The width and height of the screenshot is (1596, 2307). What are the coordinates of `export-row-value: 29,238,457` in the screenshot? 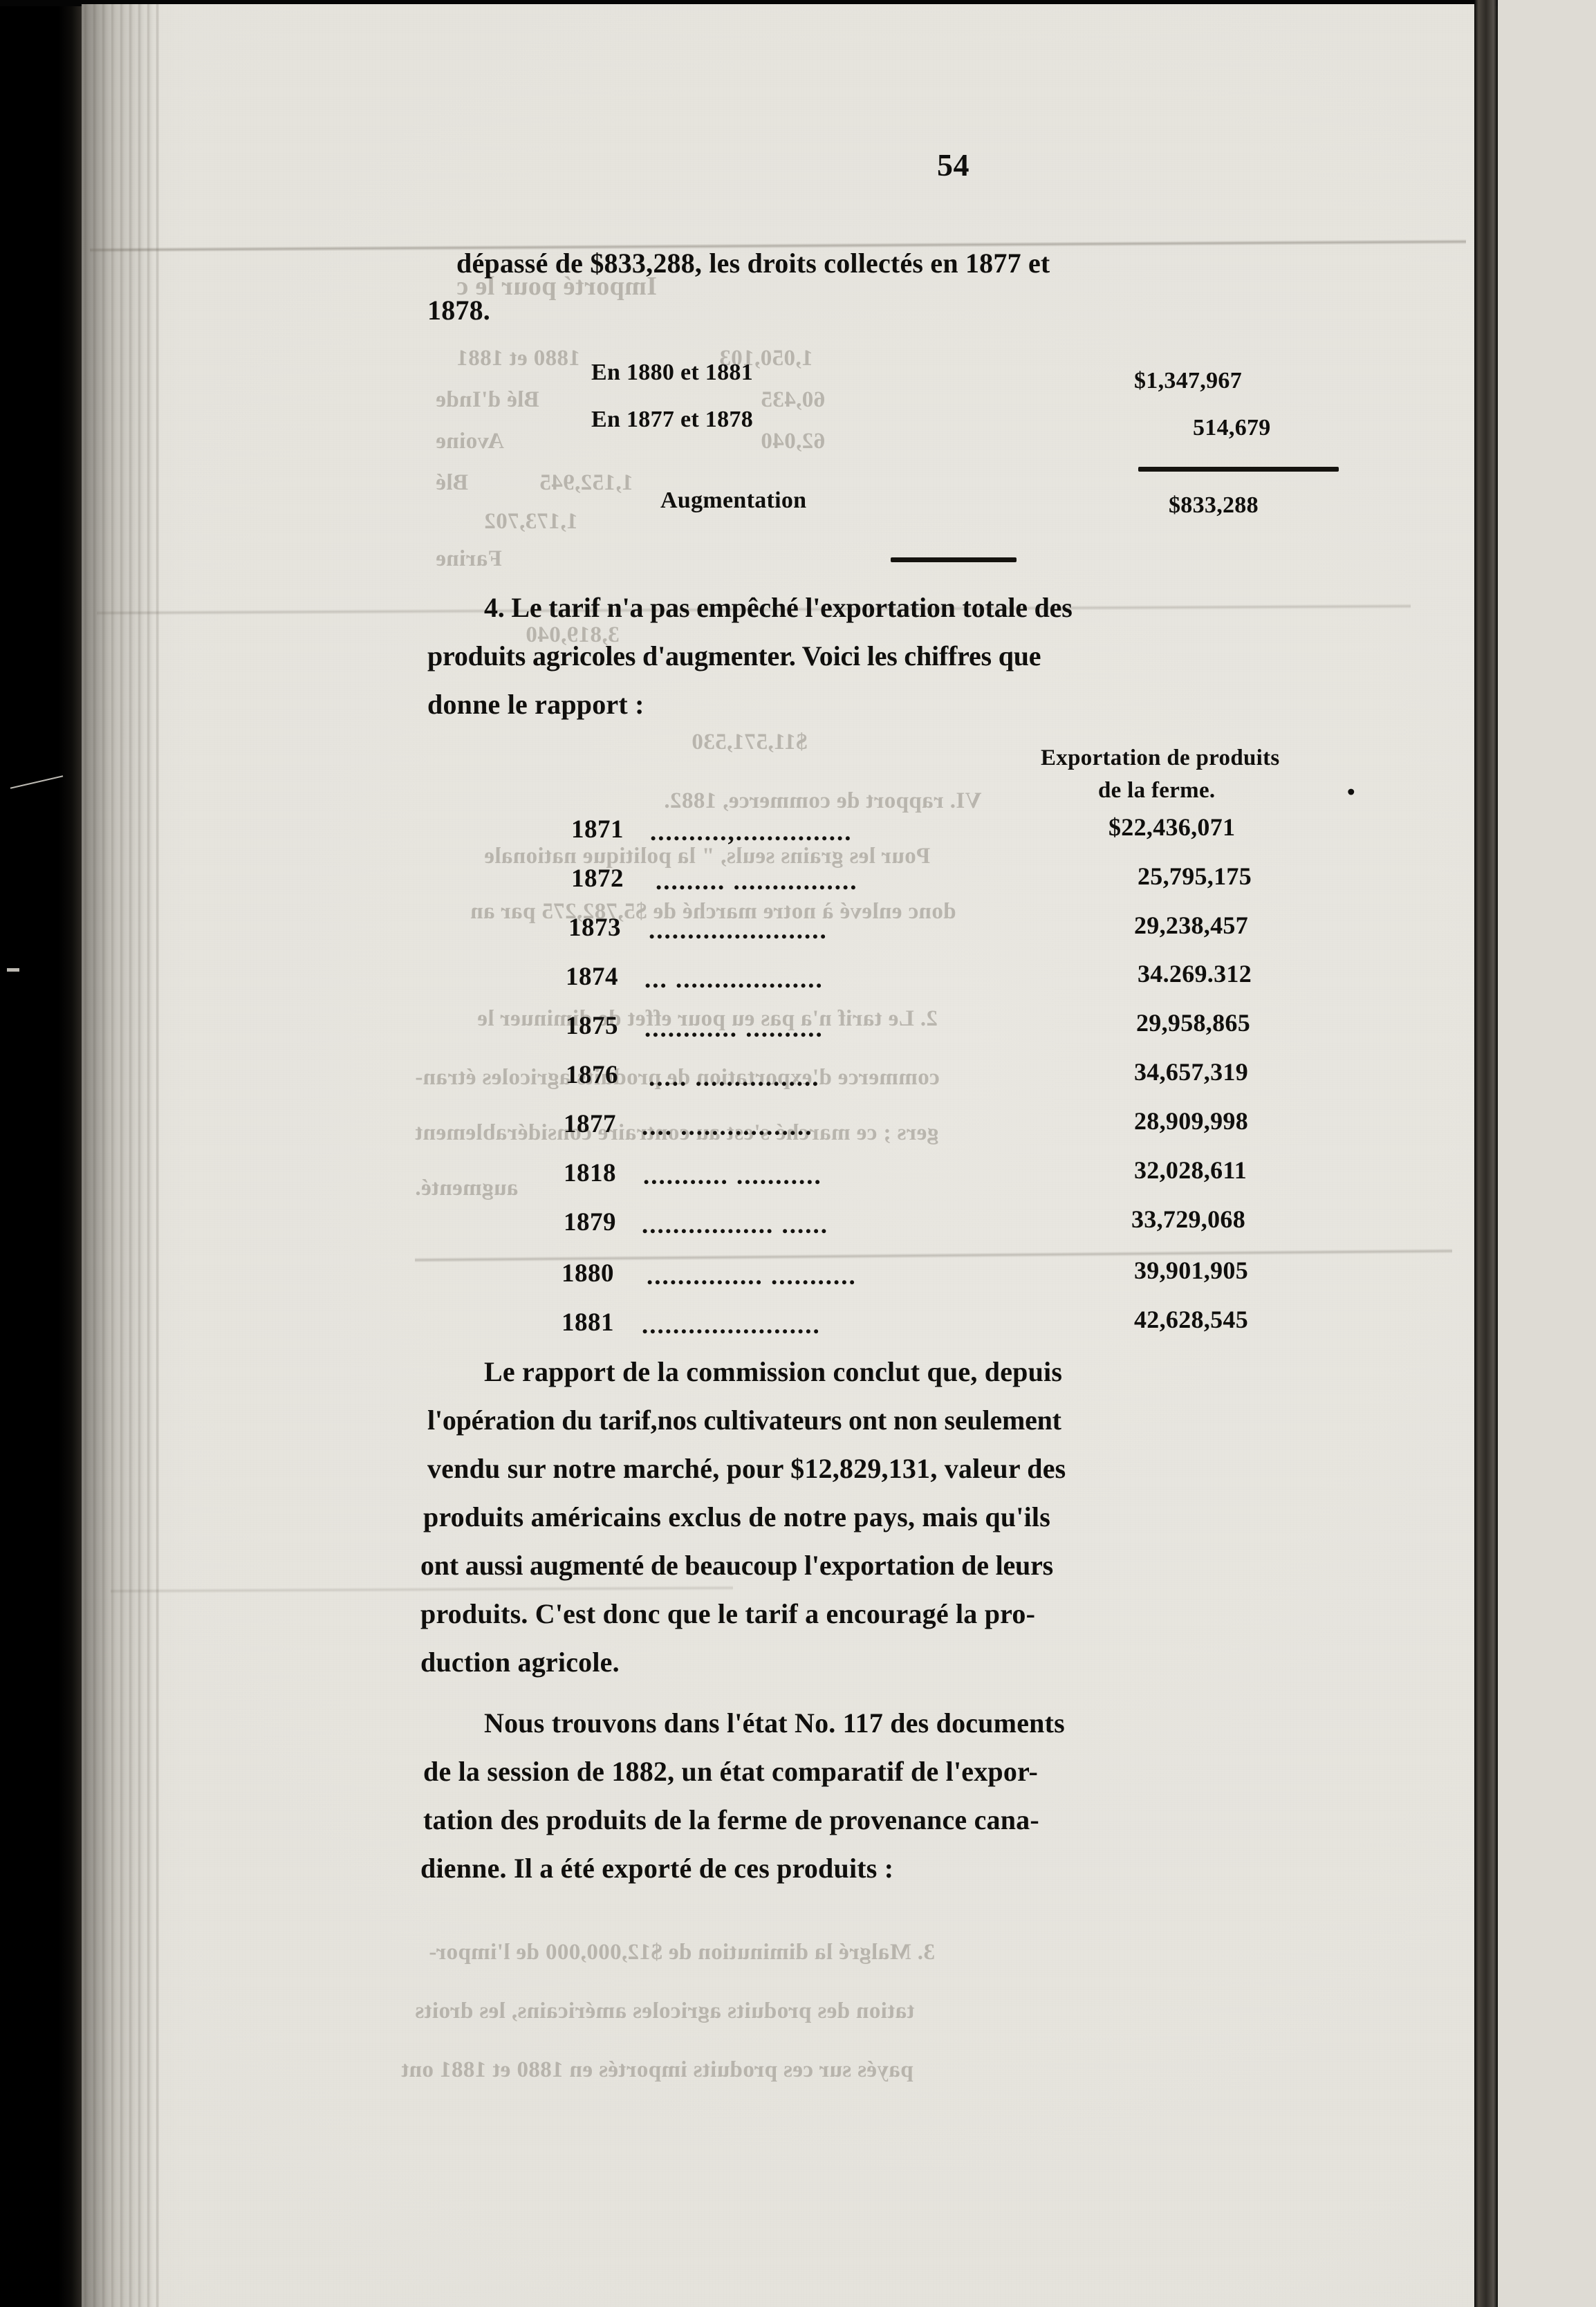 It's located at (1191, 925).